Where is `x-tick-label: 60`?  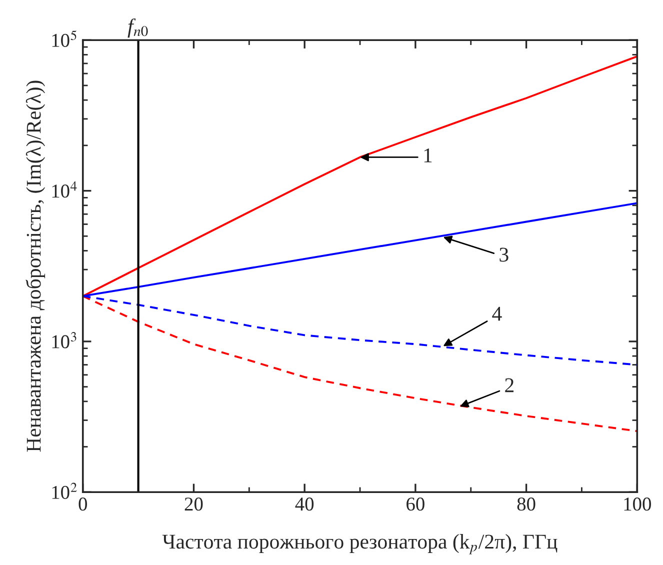 x-tick-label: 60 is located at coordinates (415, 504).